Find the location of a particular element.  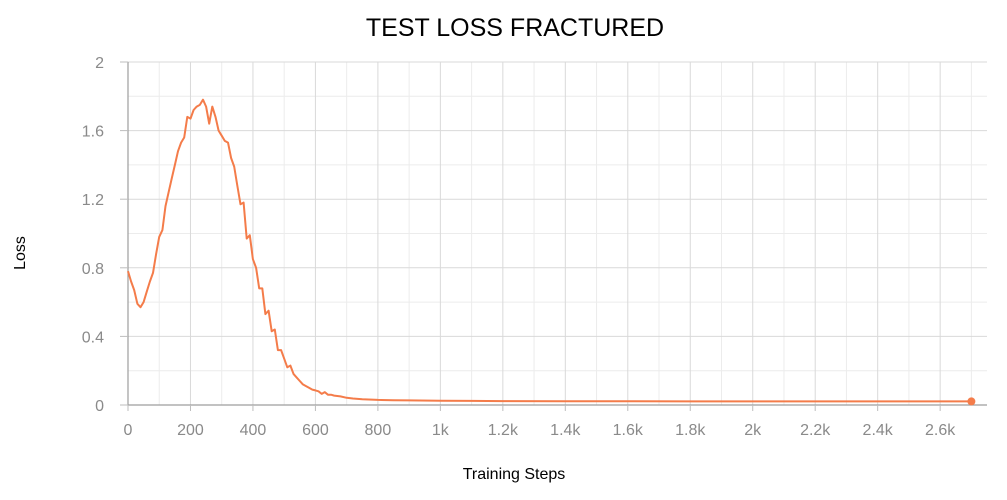

x-tick: 2.6k is located at coordinates (940, 430).